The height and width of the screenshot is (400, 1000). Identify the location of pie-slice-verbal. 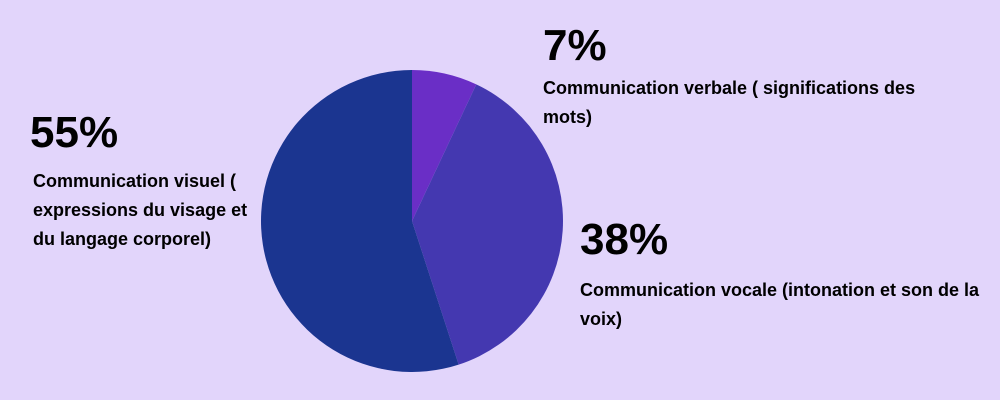
(444, 145).